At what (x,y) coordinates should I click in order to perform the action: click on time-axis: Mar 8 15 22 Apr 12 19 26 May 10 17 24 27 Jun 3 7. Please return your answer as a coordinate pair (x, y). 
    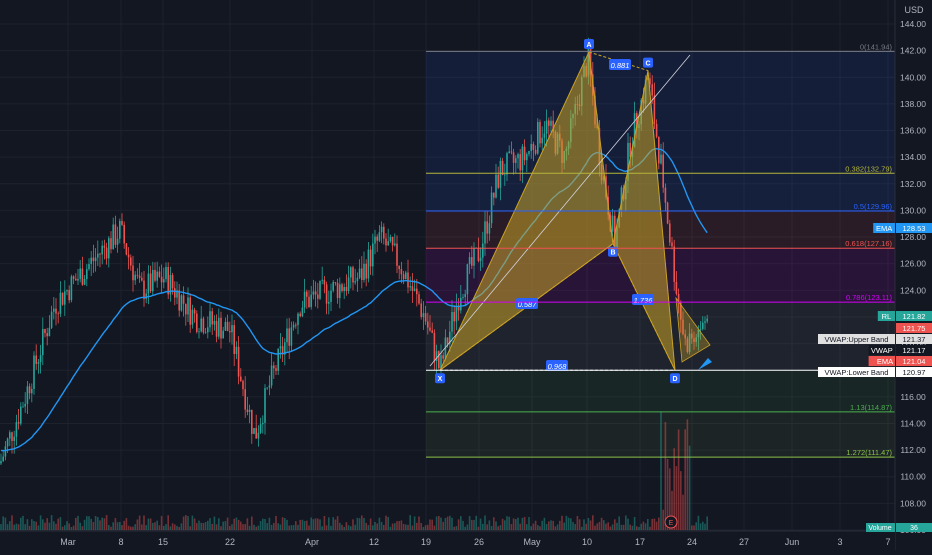
    Looking at the image, I should click on (447, 540).